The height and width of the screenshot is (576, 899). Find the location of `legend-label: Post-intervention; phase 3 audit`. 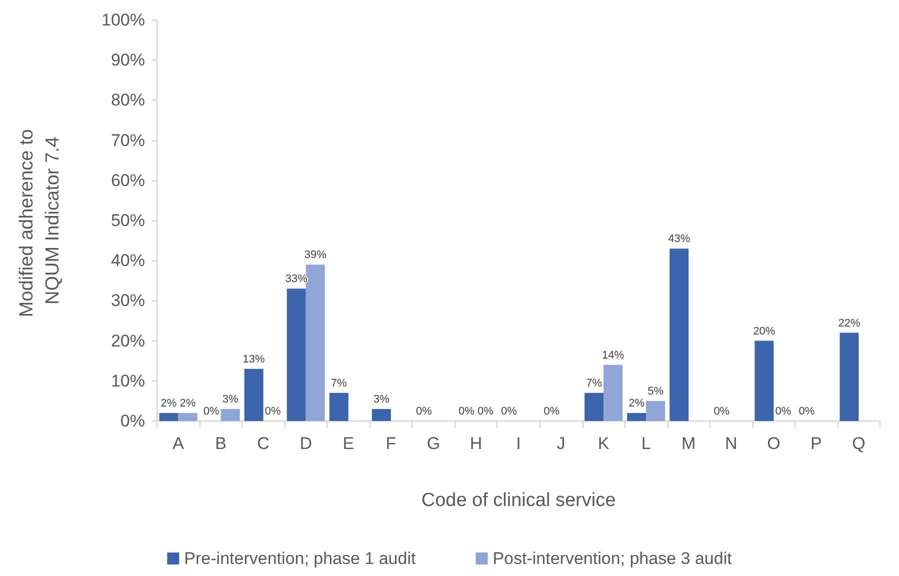

legend-label: Post-intervention; phase 3 audit is located at coordinates (612, 558).